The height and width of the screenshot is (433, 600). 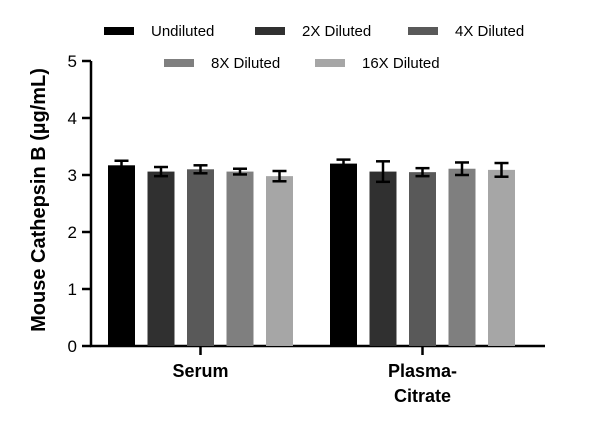 I want to click on x-category-label: Serum, so click(x=200, y=371).